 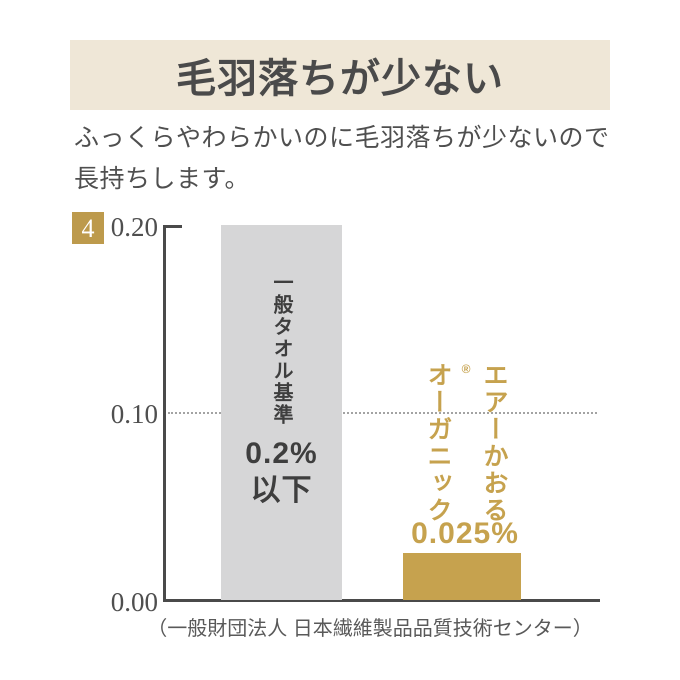 What do you see at coordinates (281, 490) in the screenshot?
I see `standard-bar-value-line2: 以下` at bounding box center [281, 490].